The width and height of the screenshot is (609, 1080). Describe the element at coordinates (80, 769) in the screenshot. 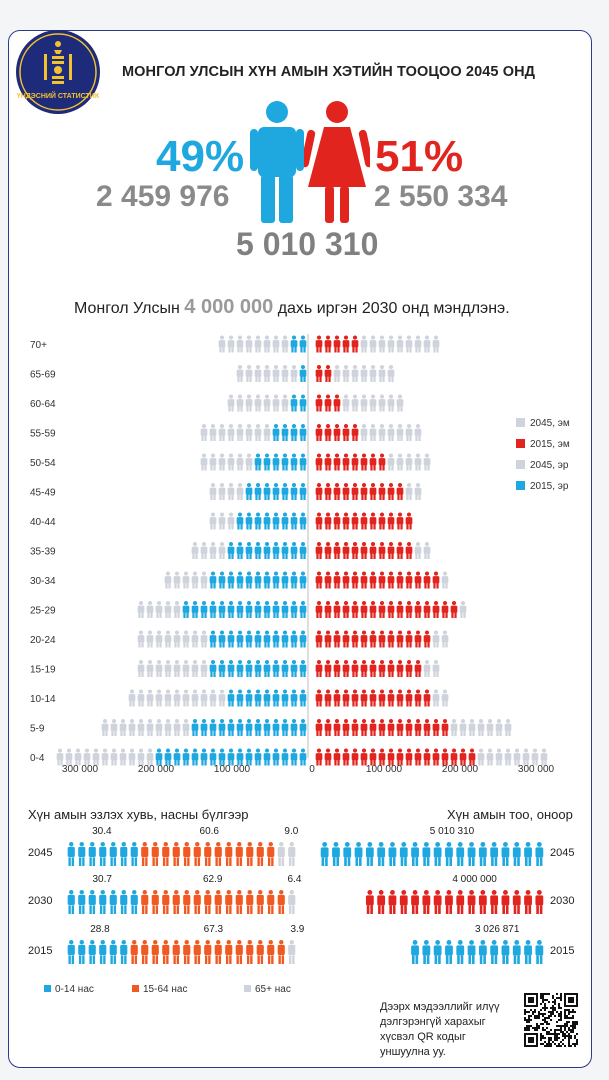

I see `x-tick-label: 300 000` at that location.